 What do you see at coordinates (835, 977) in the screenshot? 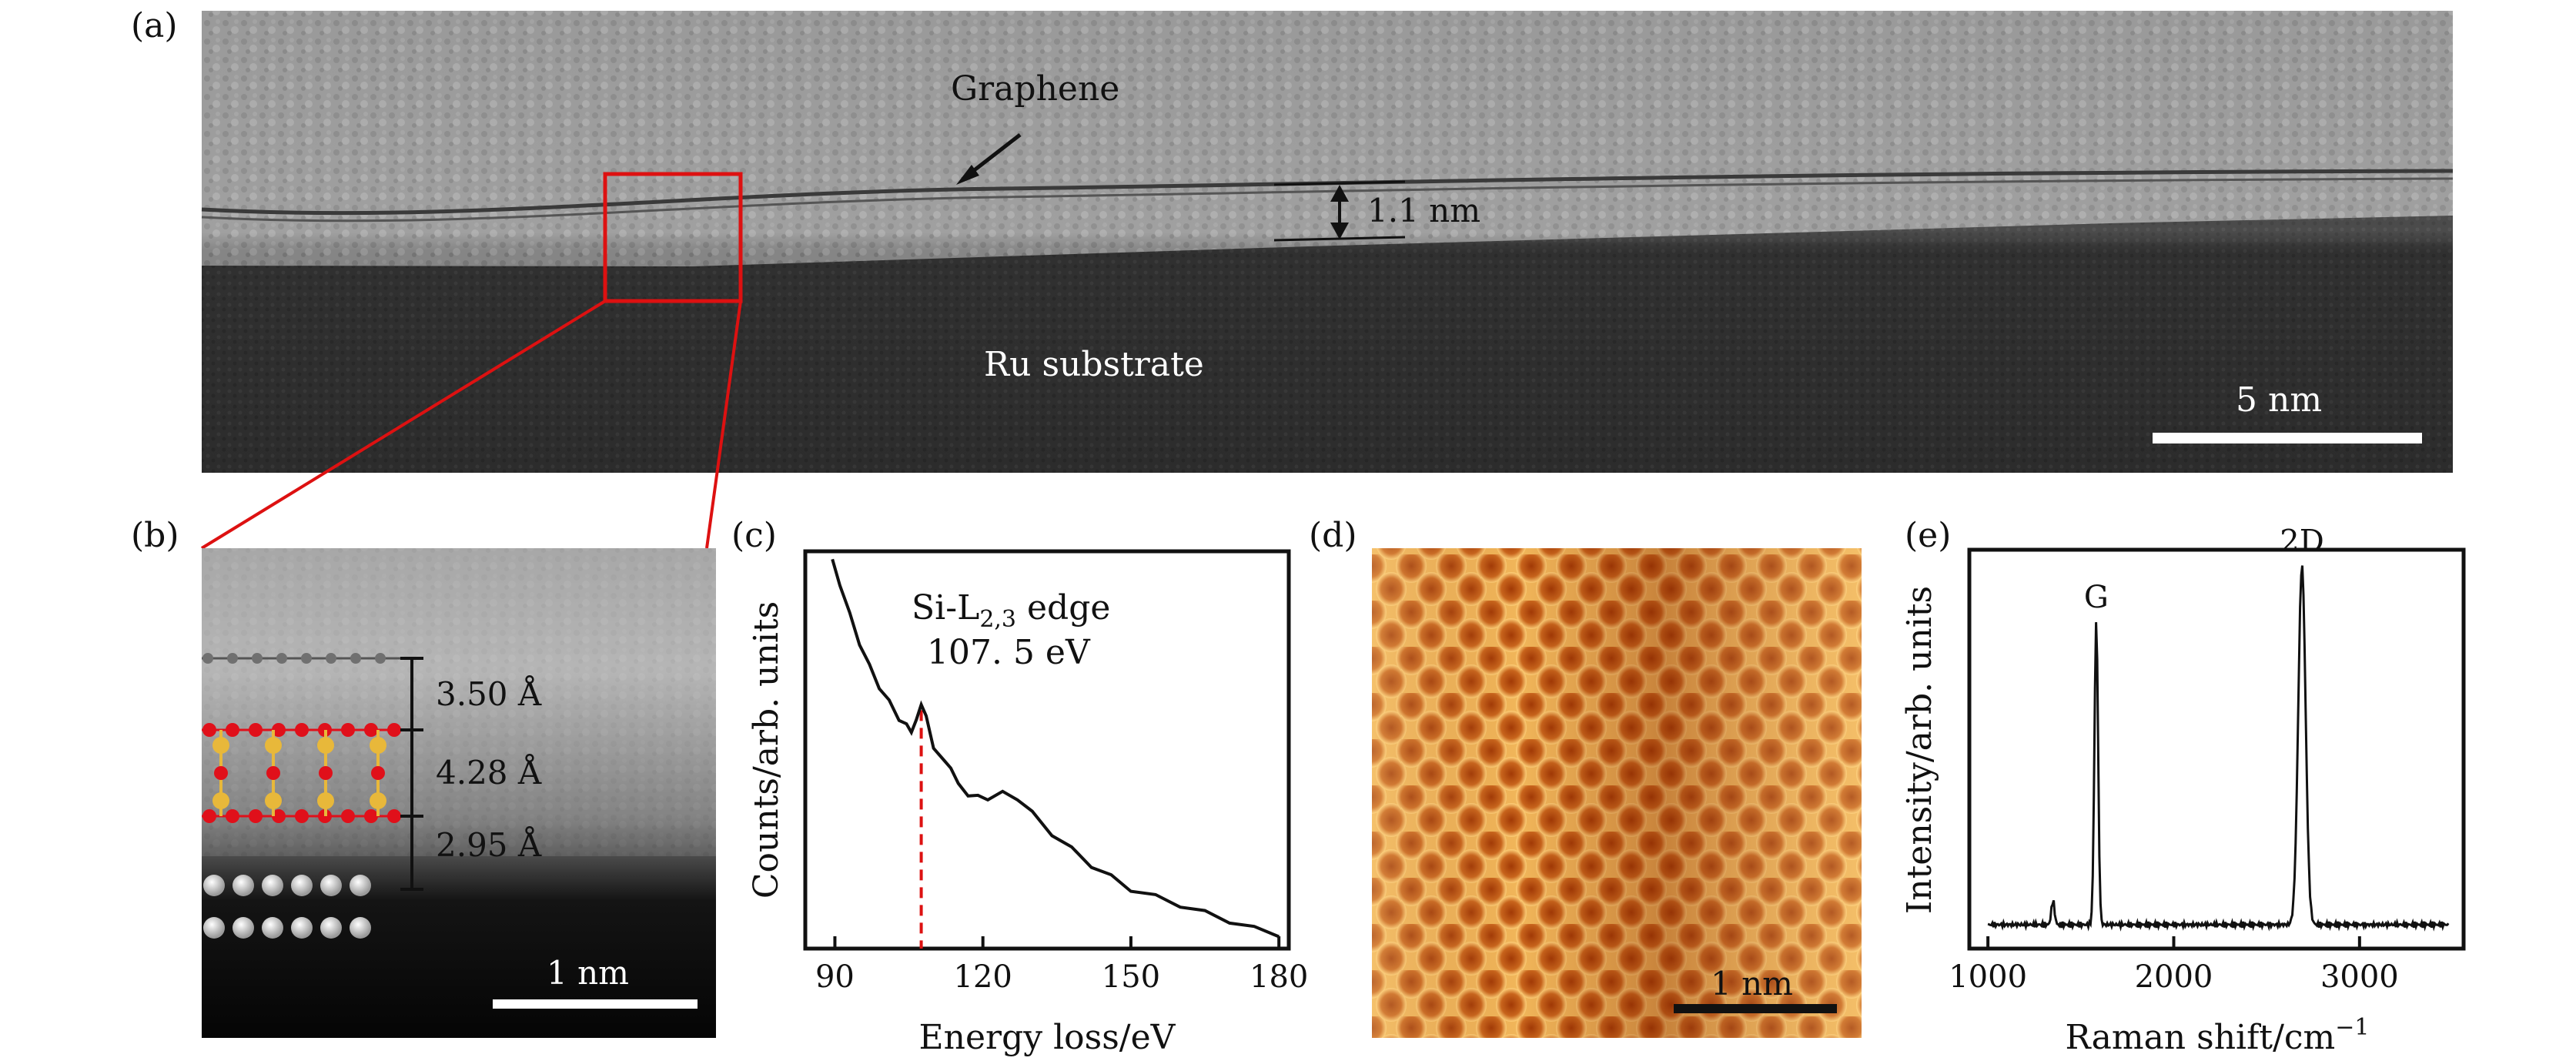
I see `x-tick-label: 90` at bounding box center [835, 977].